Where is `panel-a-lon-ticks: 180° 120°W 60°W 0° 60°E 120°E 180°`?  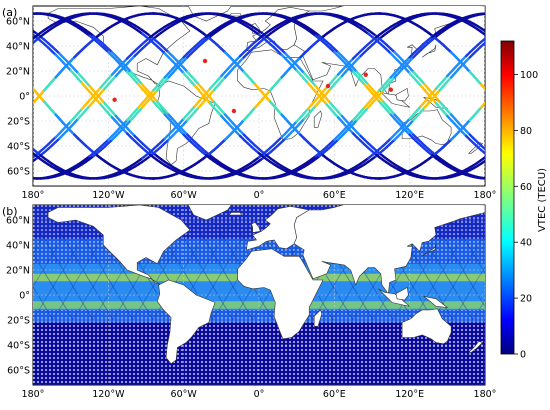 panel-a-lon-ticks: 180° 120°W 60°W 0° 60°E 120°E 180° is located at coordinates (259, 195).